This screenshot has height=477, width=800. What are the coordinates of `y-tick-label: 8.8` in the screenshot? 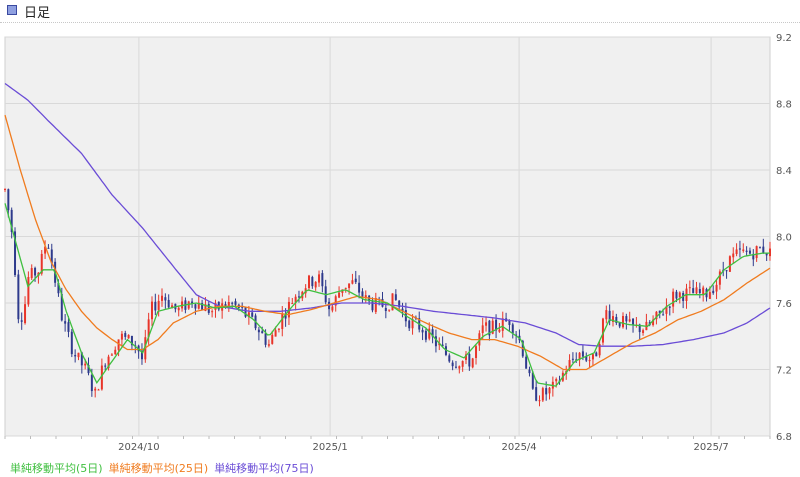 It's located at (784, 105).